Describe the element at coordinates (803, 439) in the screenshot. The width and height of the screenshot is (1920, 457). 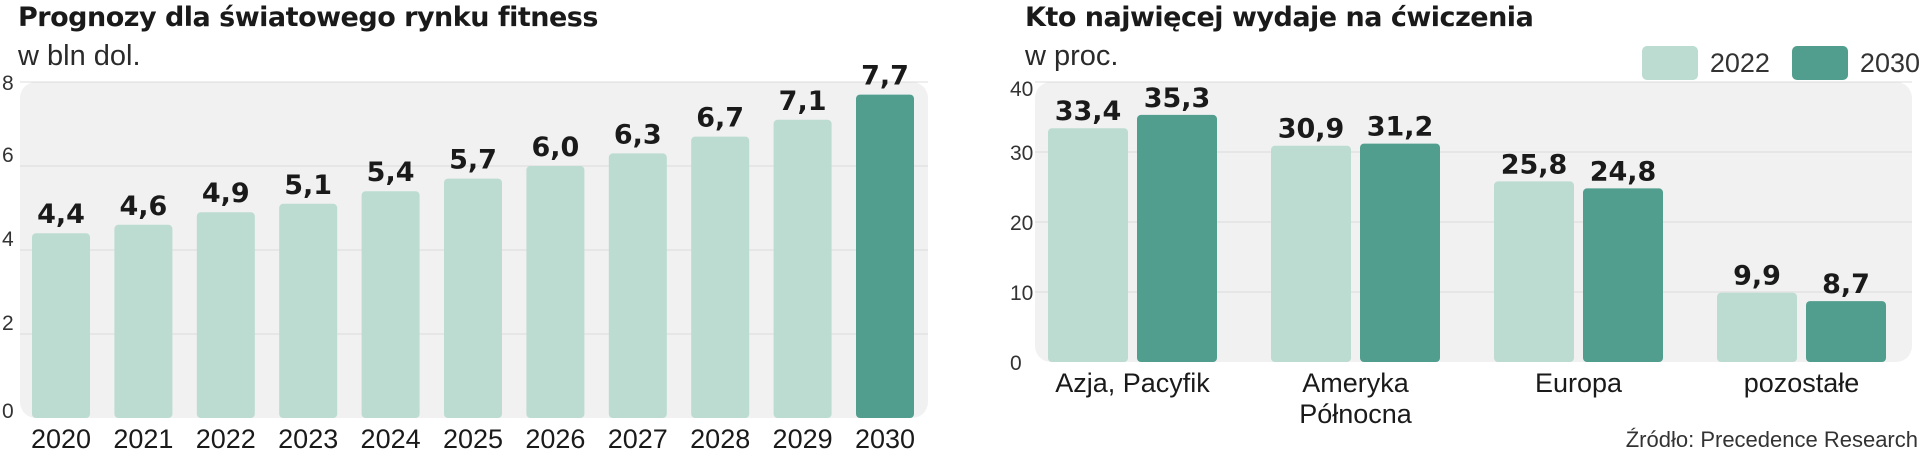
I see `x-tick-label: 2029` at that location.